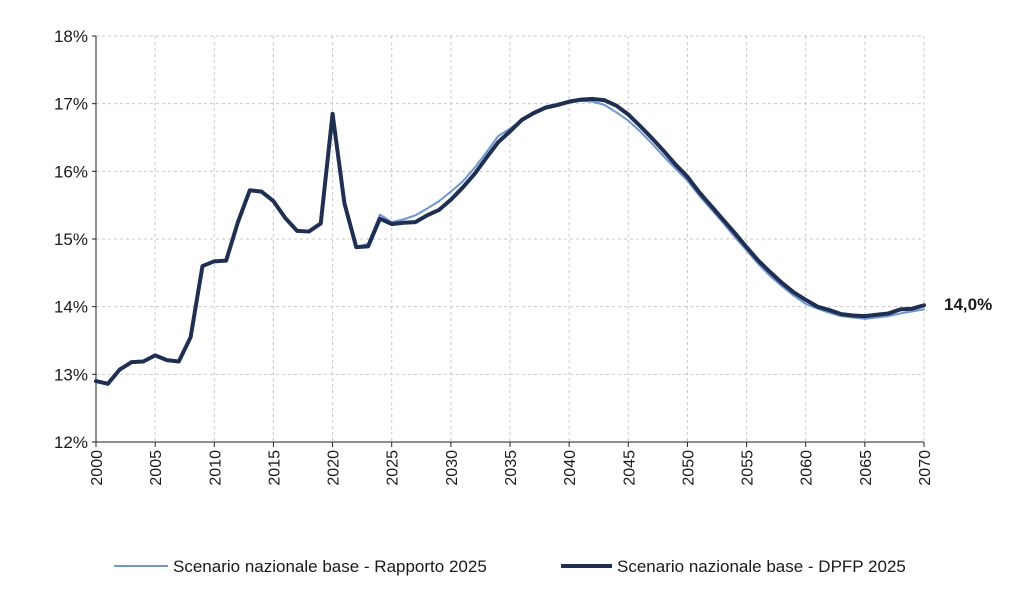 This screenshot has width=1024, height=608. Describe the element at coordinates (761, 566) in the screenshot. I see `legend-label-dpfp: Scenario nazionale base - DPFP 2025` at that location.